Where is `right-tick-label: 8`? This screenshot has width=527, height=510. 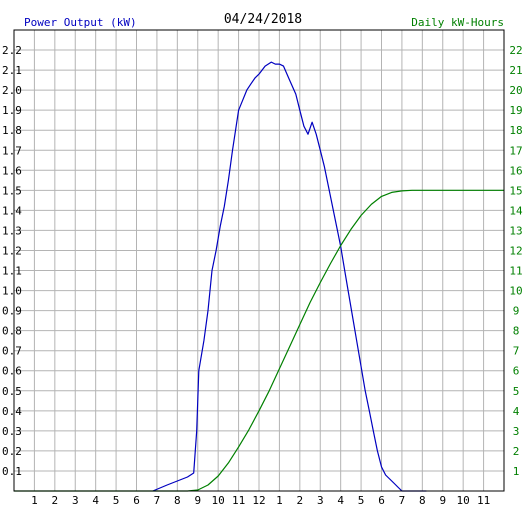
right-tick-label: 8 is located at coordinates (516, 331).